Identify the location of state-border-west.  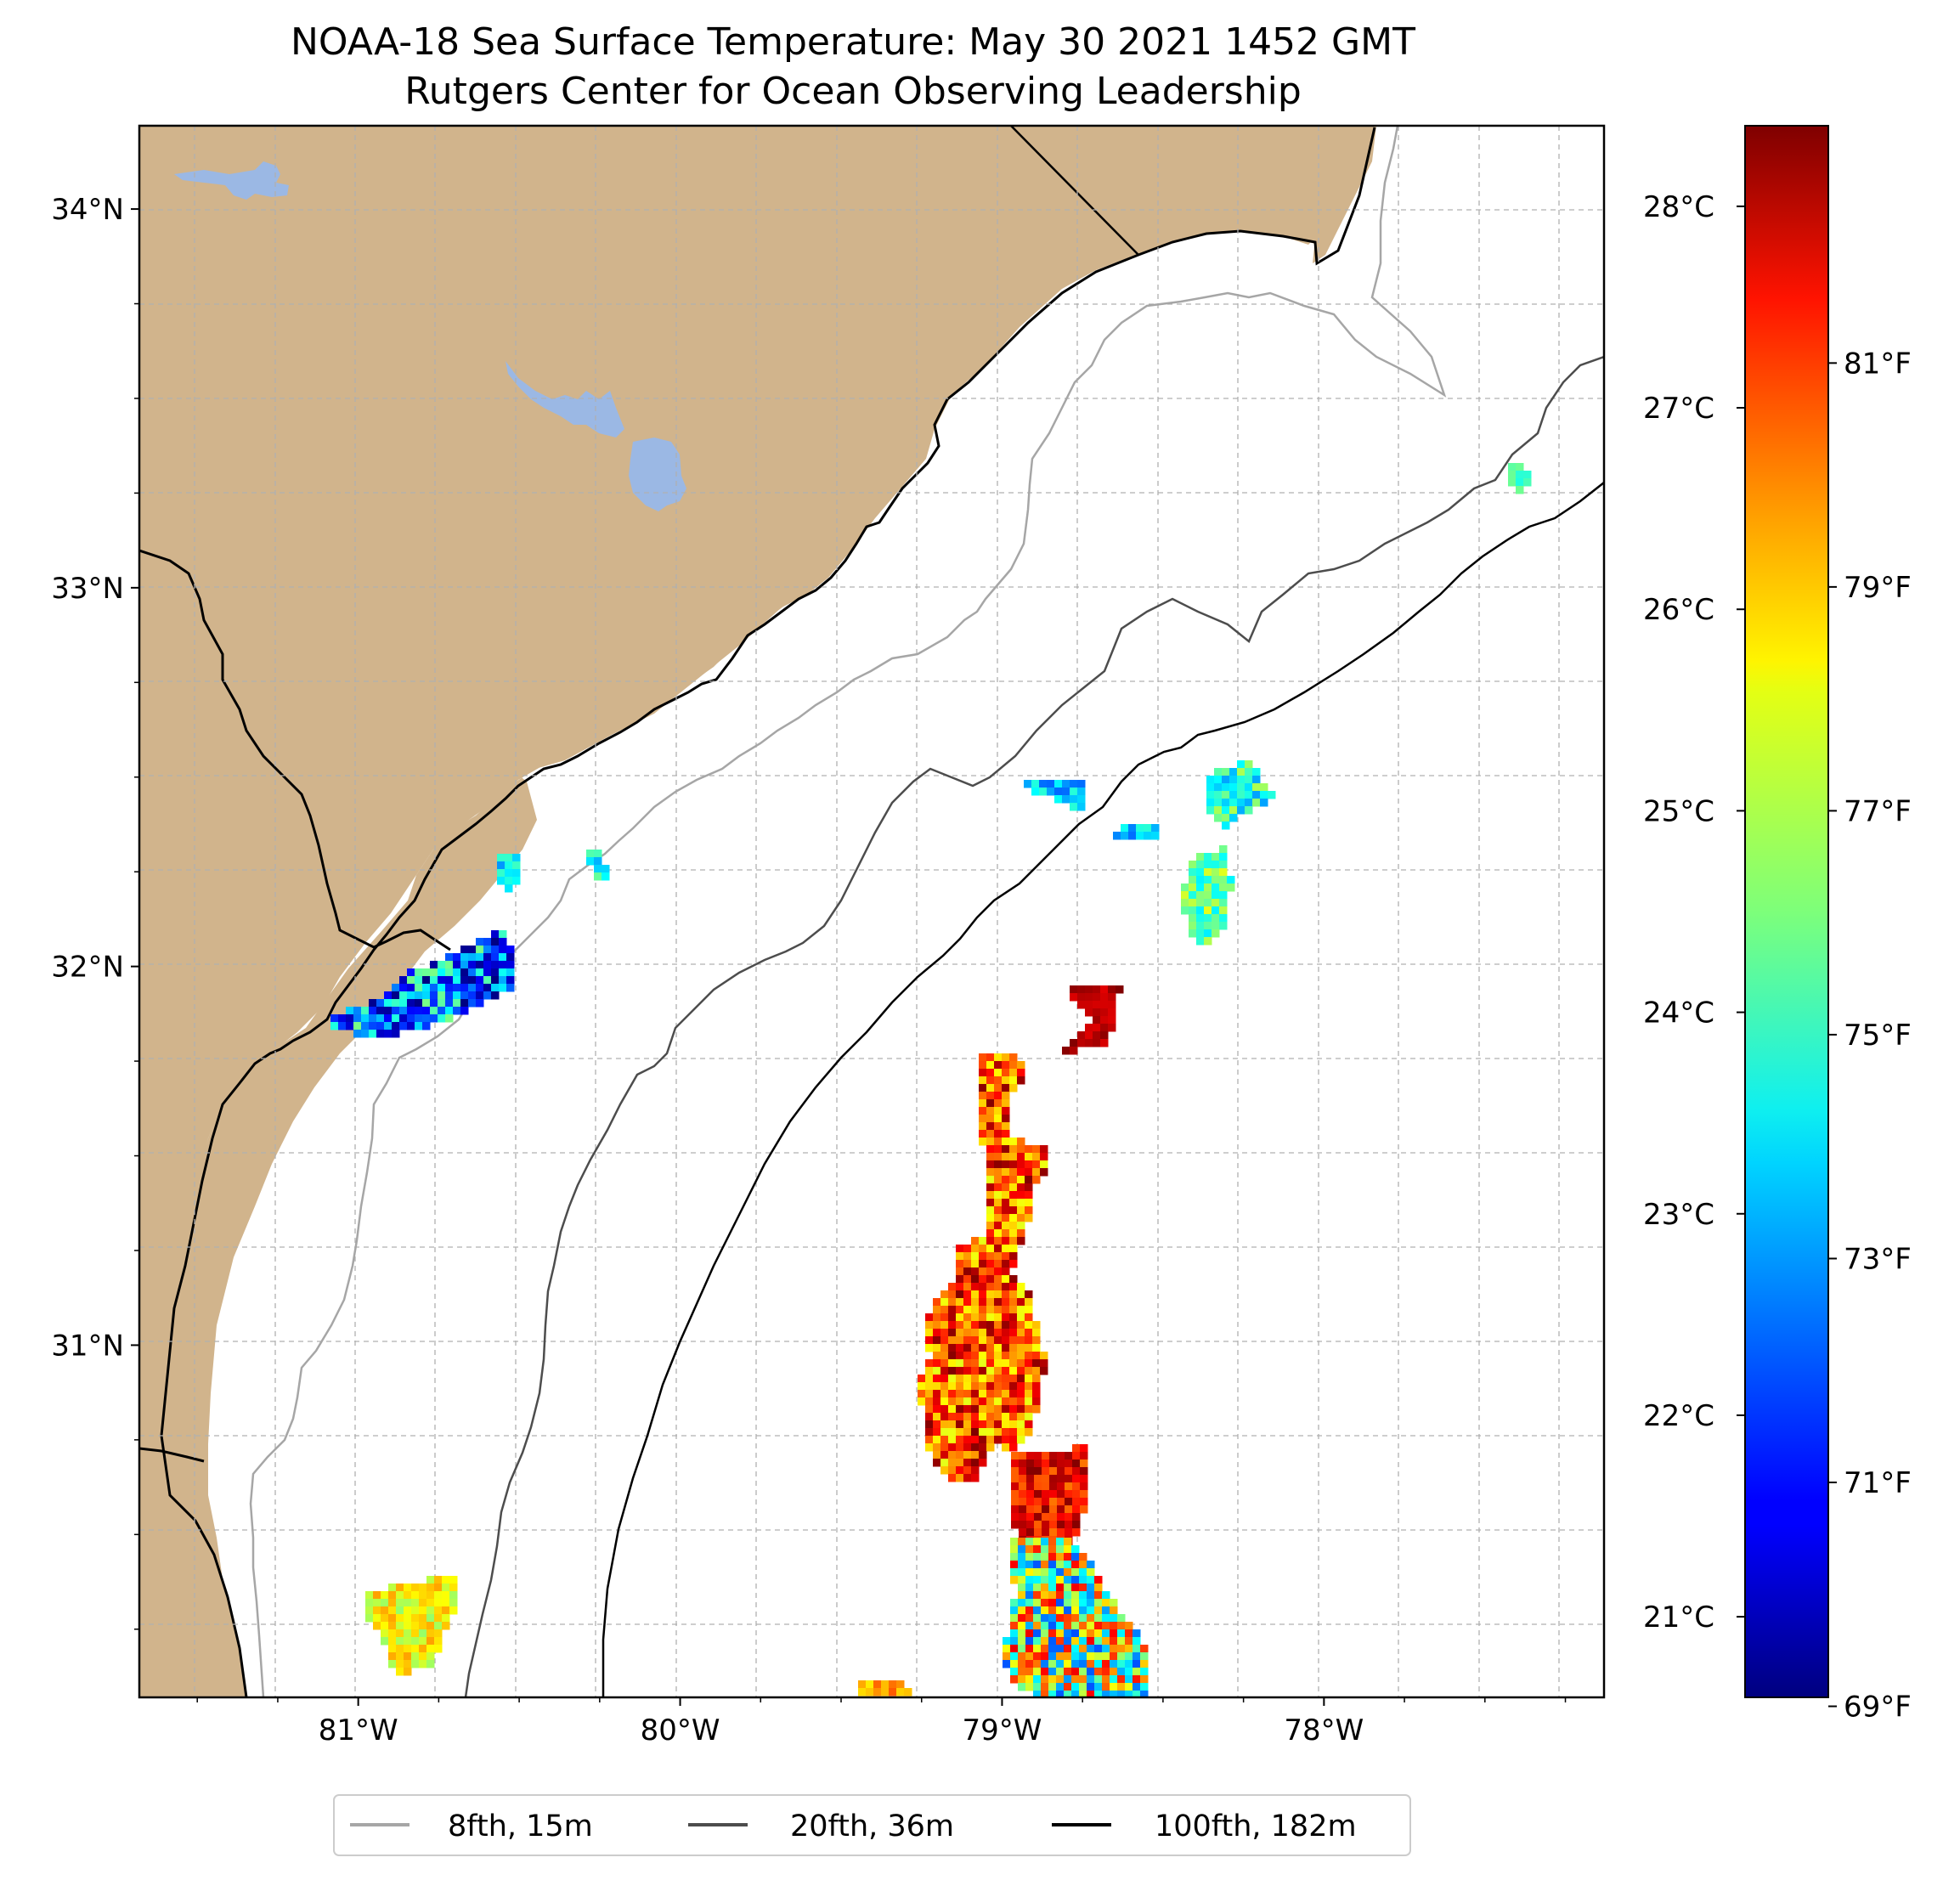
(295, 750).